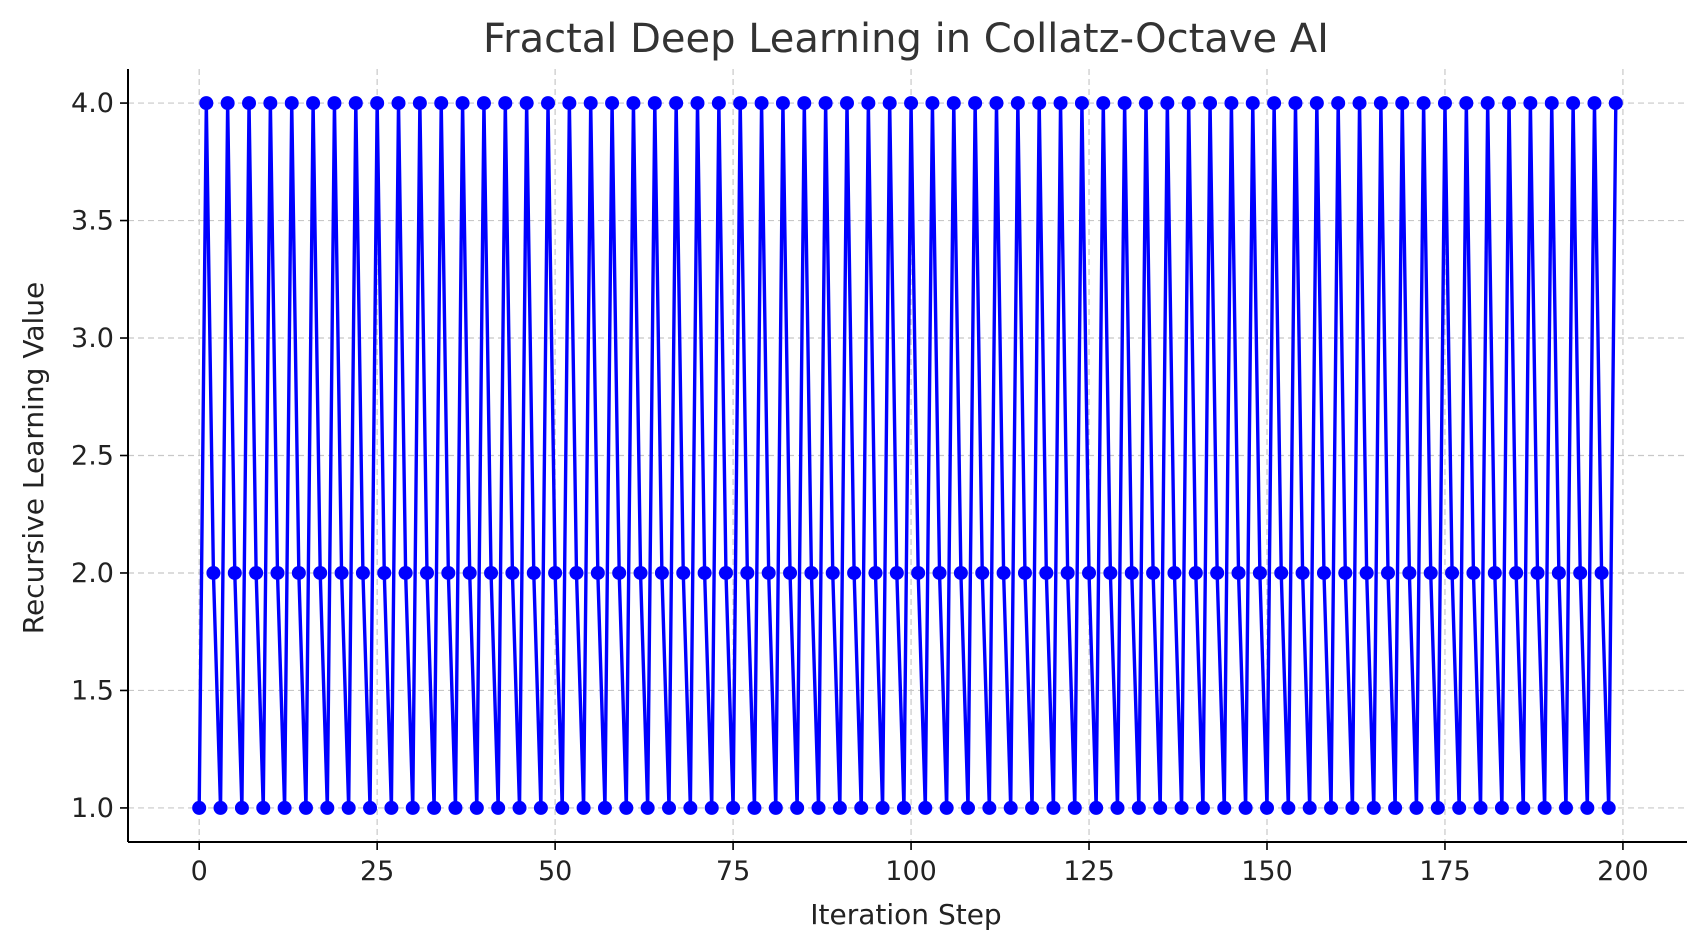  What do you see at coordinates (911, 871) in the screenshot?
I see `x-tick-label: 100` at bounding box center [911, 871].